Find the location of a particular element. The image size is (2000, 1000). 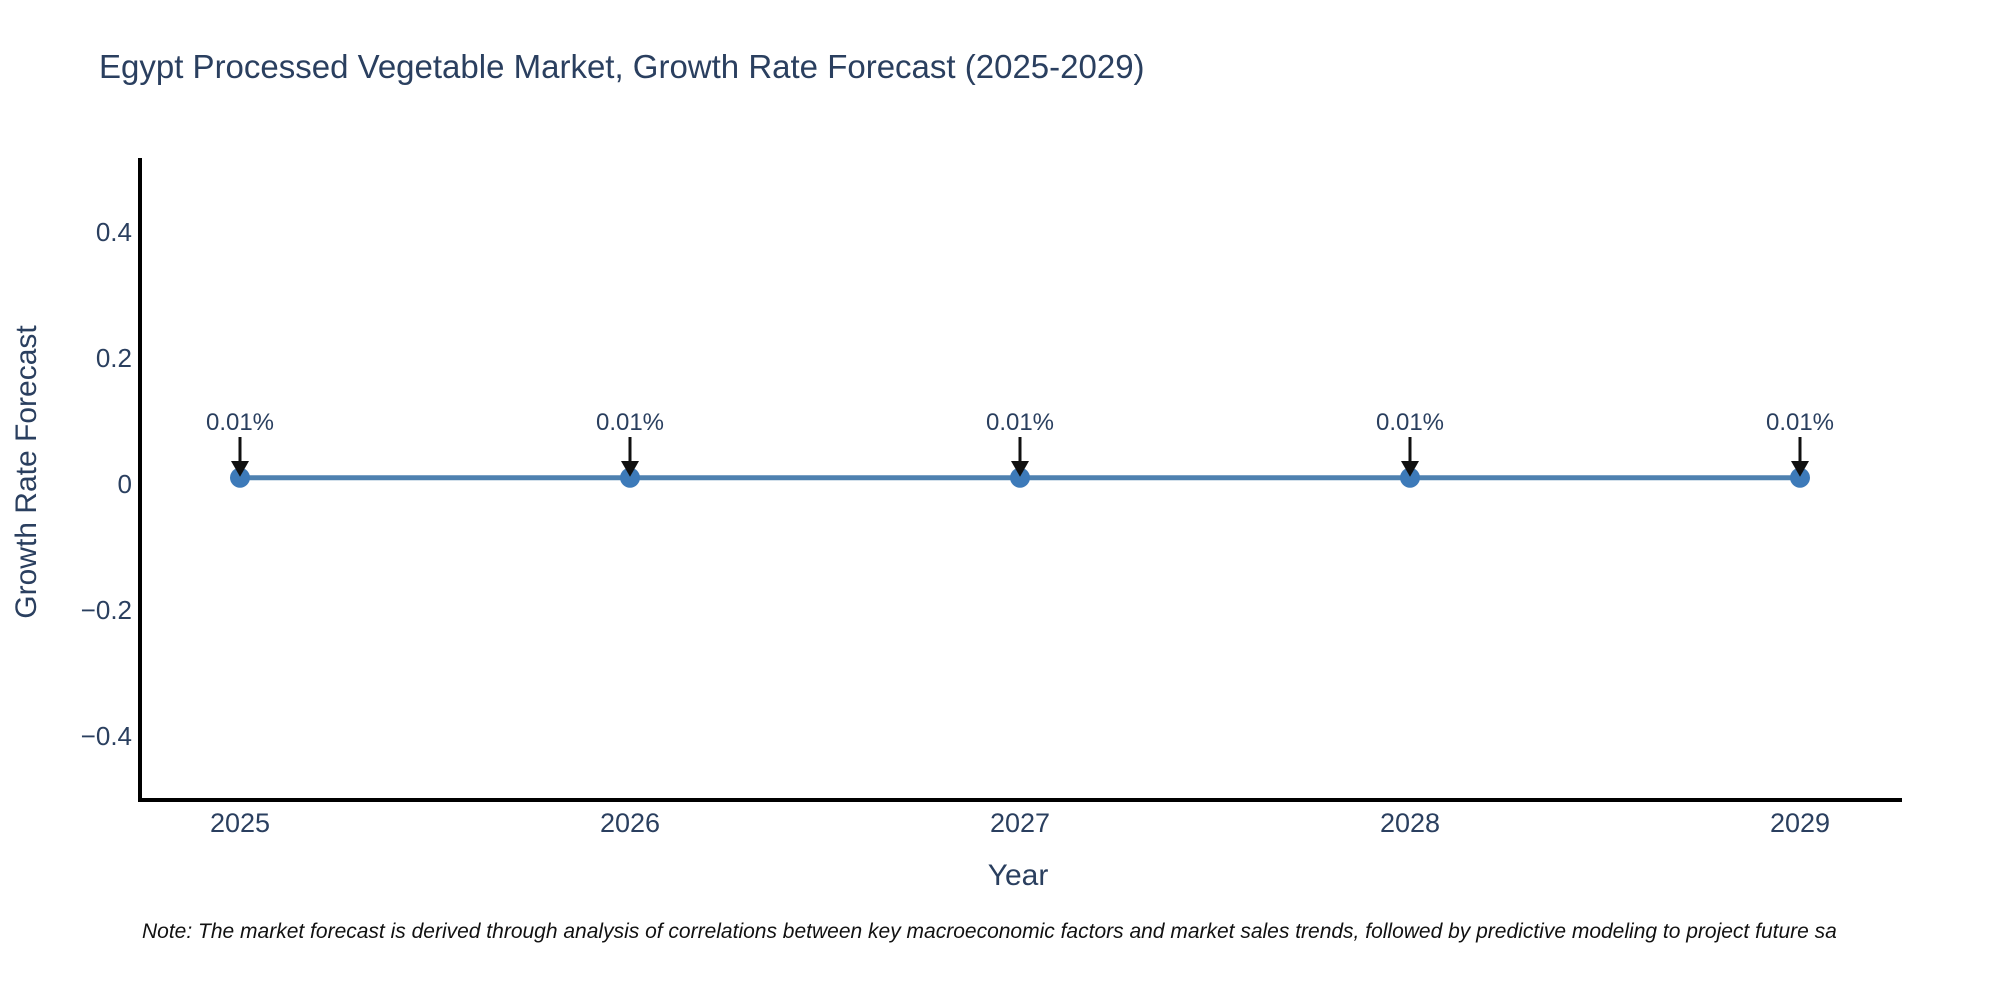

y-tick-label: −0.2 is located at coordinates (106, 610).